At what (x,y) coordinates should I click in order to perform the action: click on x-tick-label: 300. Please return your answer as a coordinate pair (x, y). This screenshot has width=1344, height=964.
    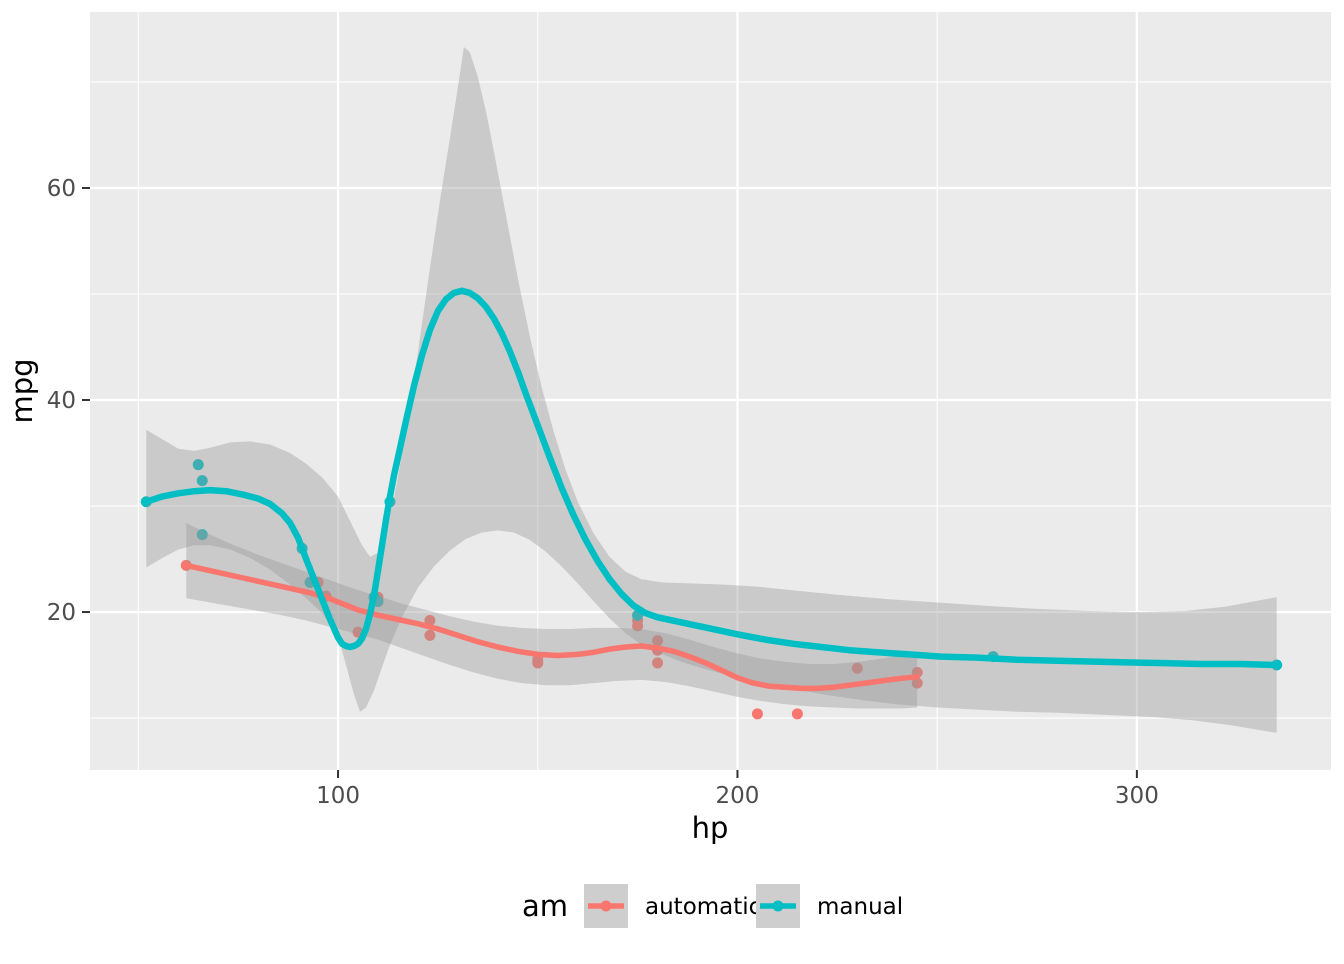
    Looking at the image, I should click on (1137, 796).